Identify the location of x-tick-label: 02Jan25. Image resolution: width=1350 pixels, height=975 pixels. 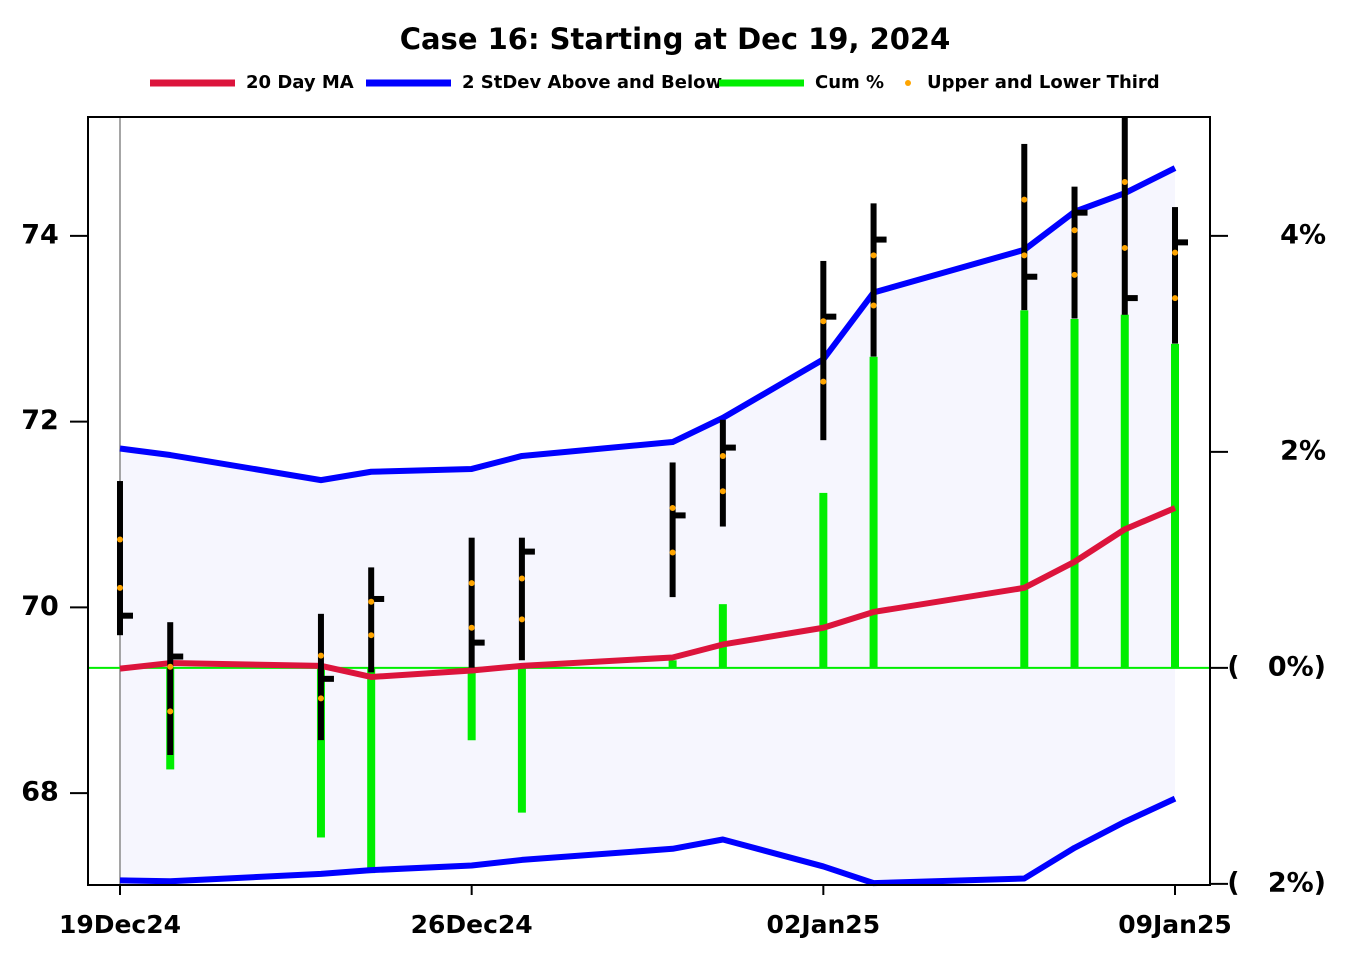
(824, 924).